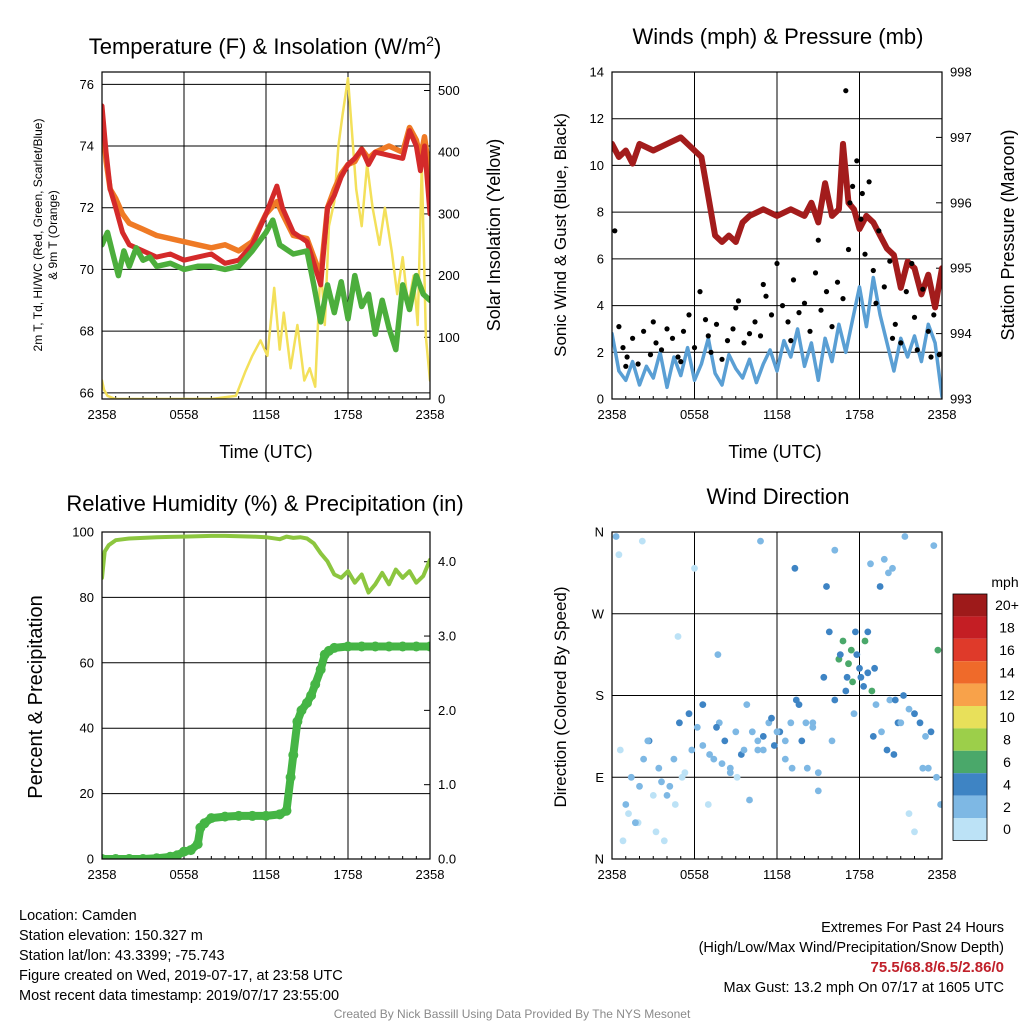 This screenshot has width=1024, height=1024. Describe the element at coordinates (83, 532) in the screenshot. I see `rh-y-tick-label: 100` at that location.